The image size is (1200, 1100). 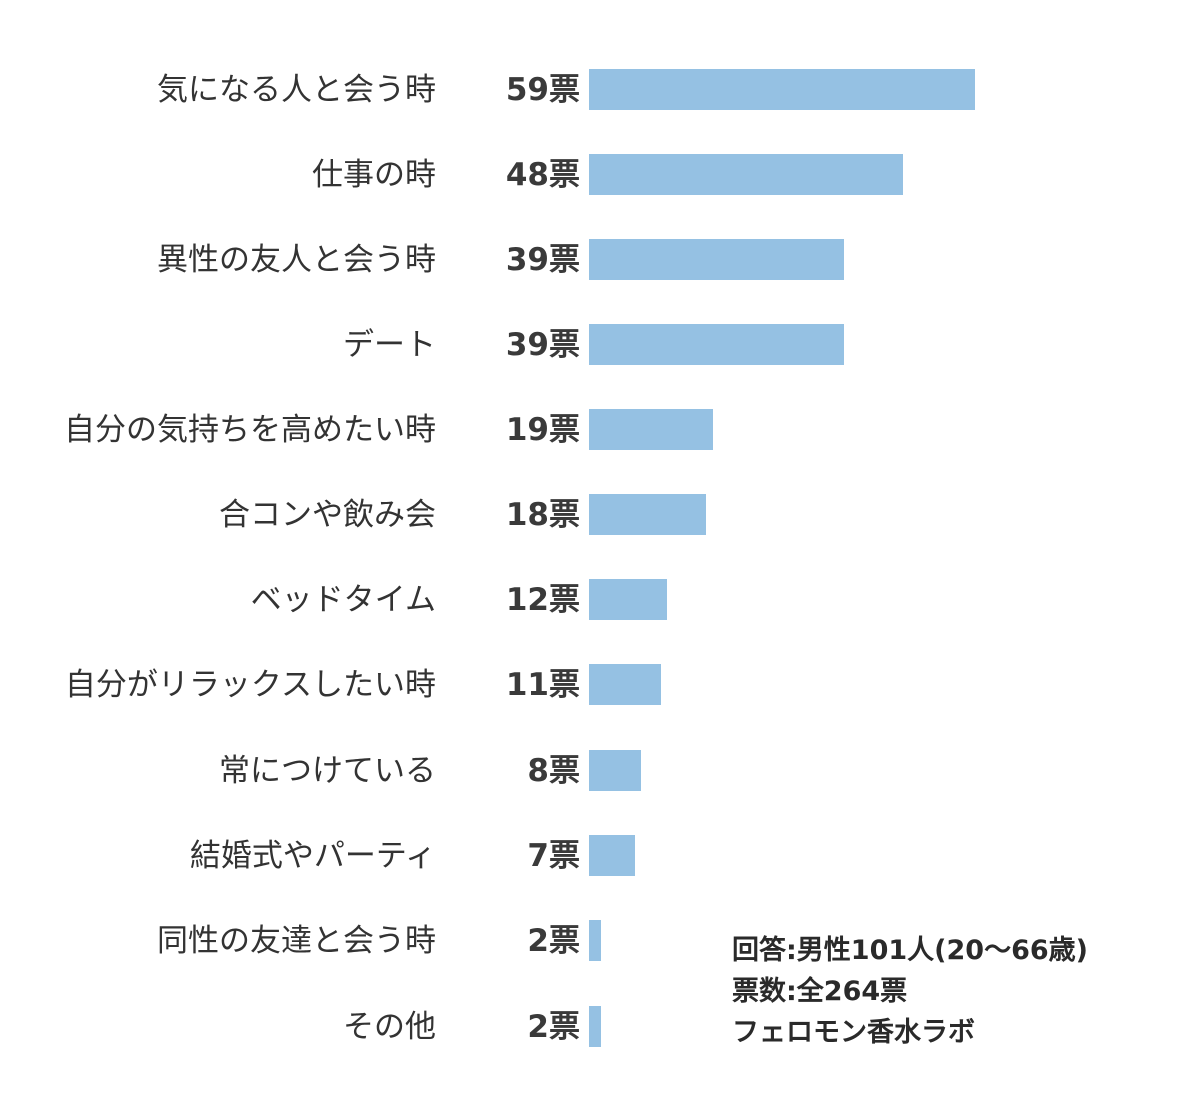 What do you see at coordinates (389, 1027) in the screenshot?
I see `category-label: その他` at bounding box center [389, 1027].